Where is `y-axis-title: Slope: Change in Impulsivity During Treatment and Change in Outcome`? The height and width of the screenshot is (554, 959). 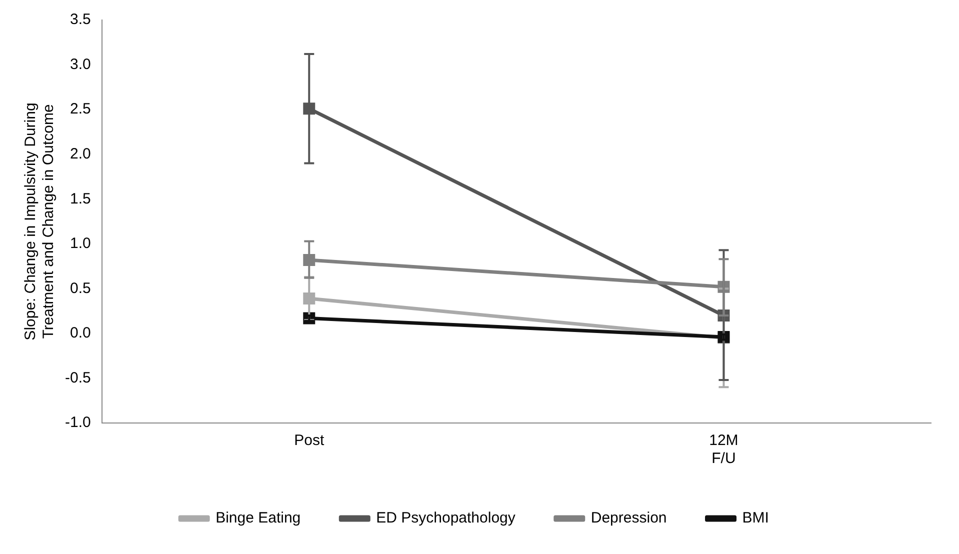 y-axis-title: Slope: Change in Impulsivity During Treatment and Change in Outcome is located at coordinates (40, 221).